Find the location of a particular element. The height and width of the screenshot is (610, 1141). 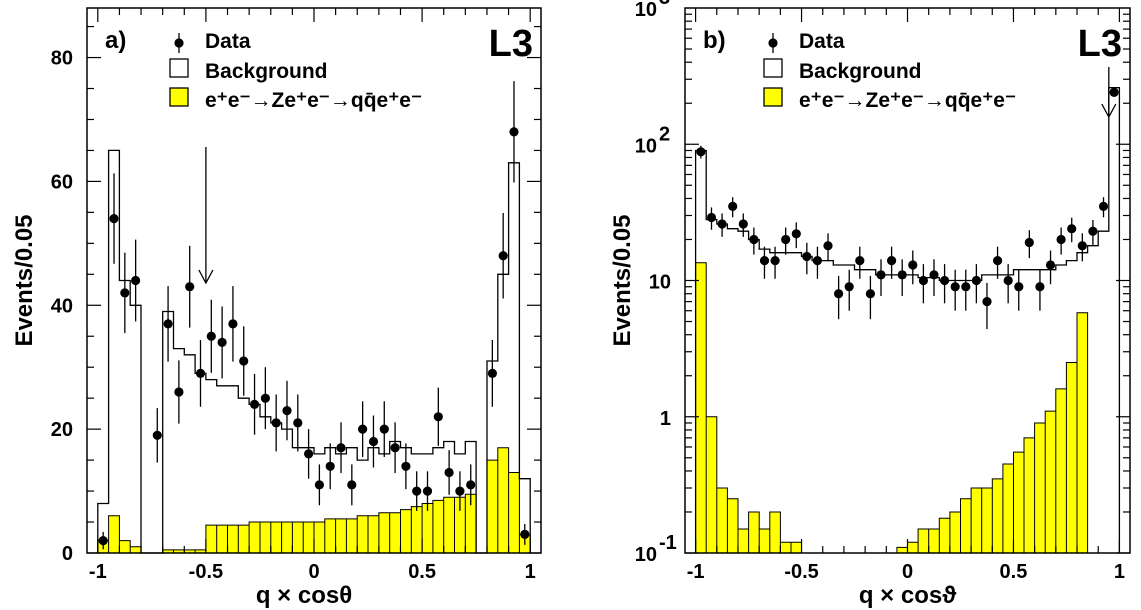

y-tick-label: 0 is located at coordinates (67, 554).